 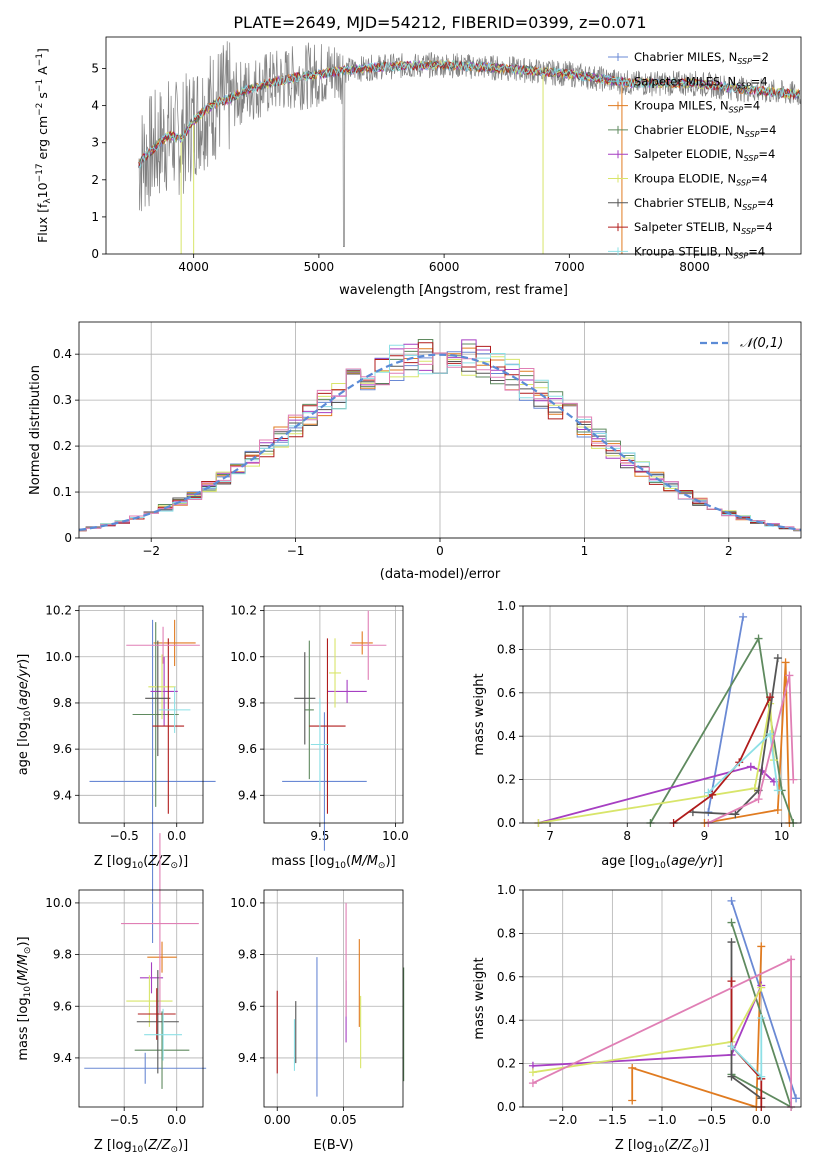 I want to click on weight_vs_age-ytick-label-0: 0.0, so click(x=506, y=823).